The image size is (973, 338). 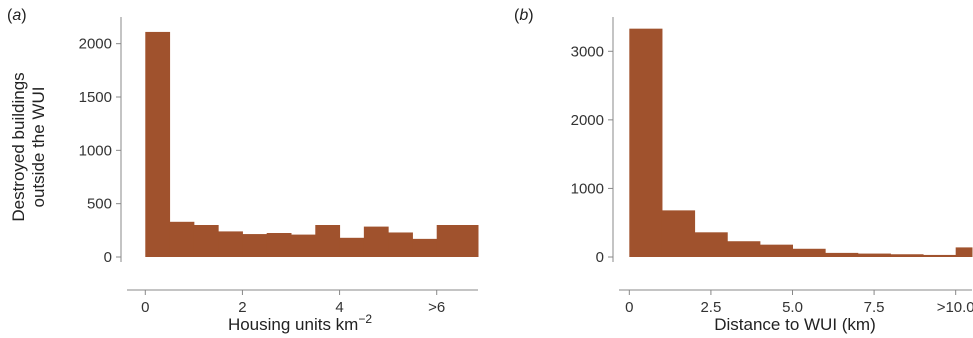 I want to click on y-axis-label-line2: outside the WUI, so click(x=38, y=147).